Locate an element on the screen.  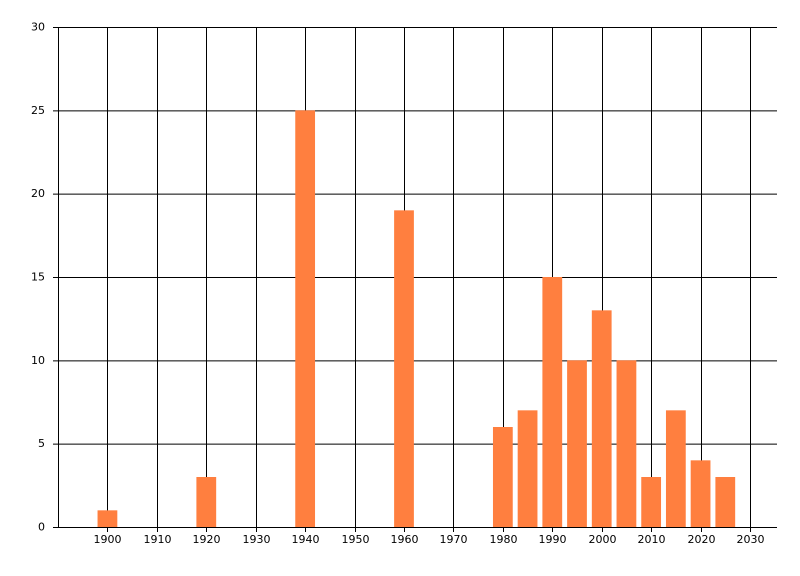
x-tick-label: 2000 is located at coordinates (603, 539).